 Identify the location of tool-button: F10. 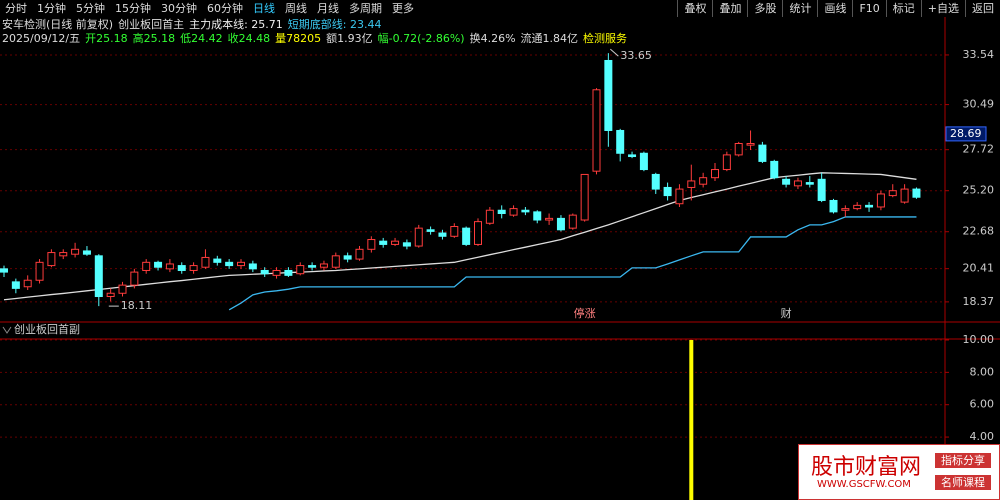
(868, 8).